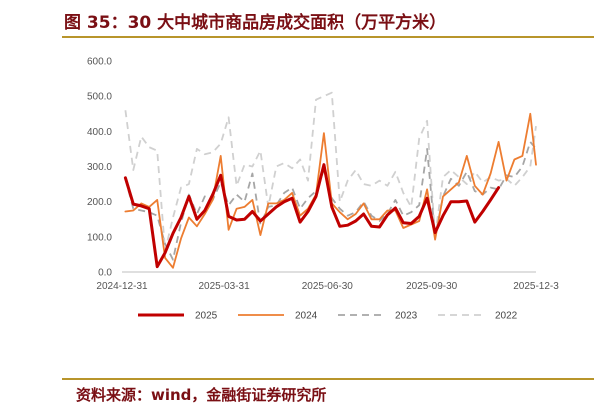 This screenshot has height=419, width=594. What do you see at coordinates (432, 286) in the screenshot?
I see `x-tick-label: 2025-09-30` at bounding box center [432, 286].